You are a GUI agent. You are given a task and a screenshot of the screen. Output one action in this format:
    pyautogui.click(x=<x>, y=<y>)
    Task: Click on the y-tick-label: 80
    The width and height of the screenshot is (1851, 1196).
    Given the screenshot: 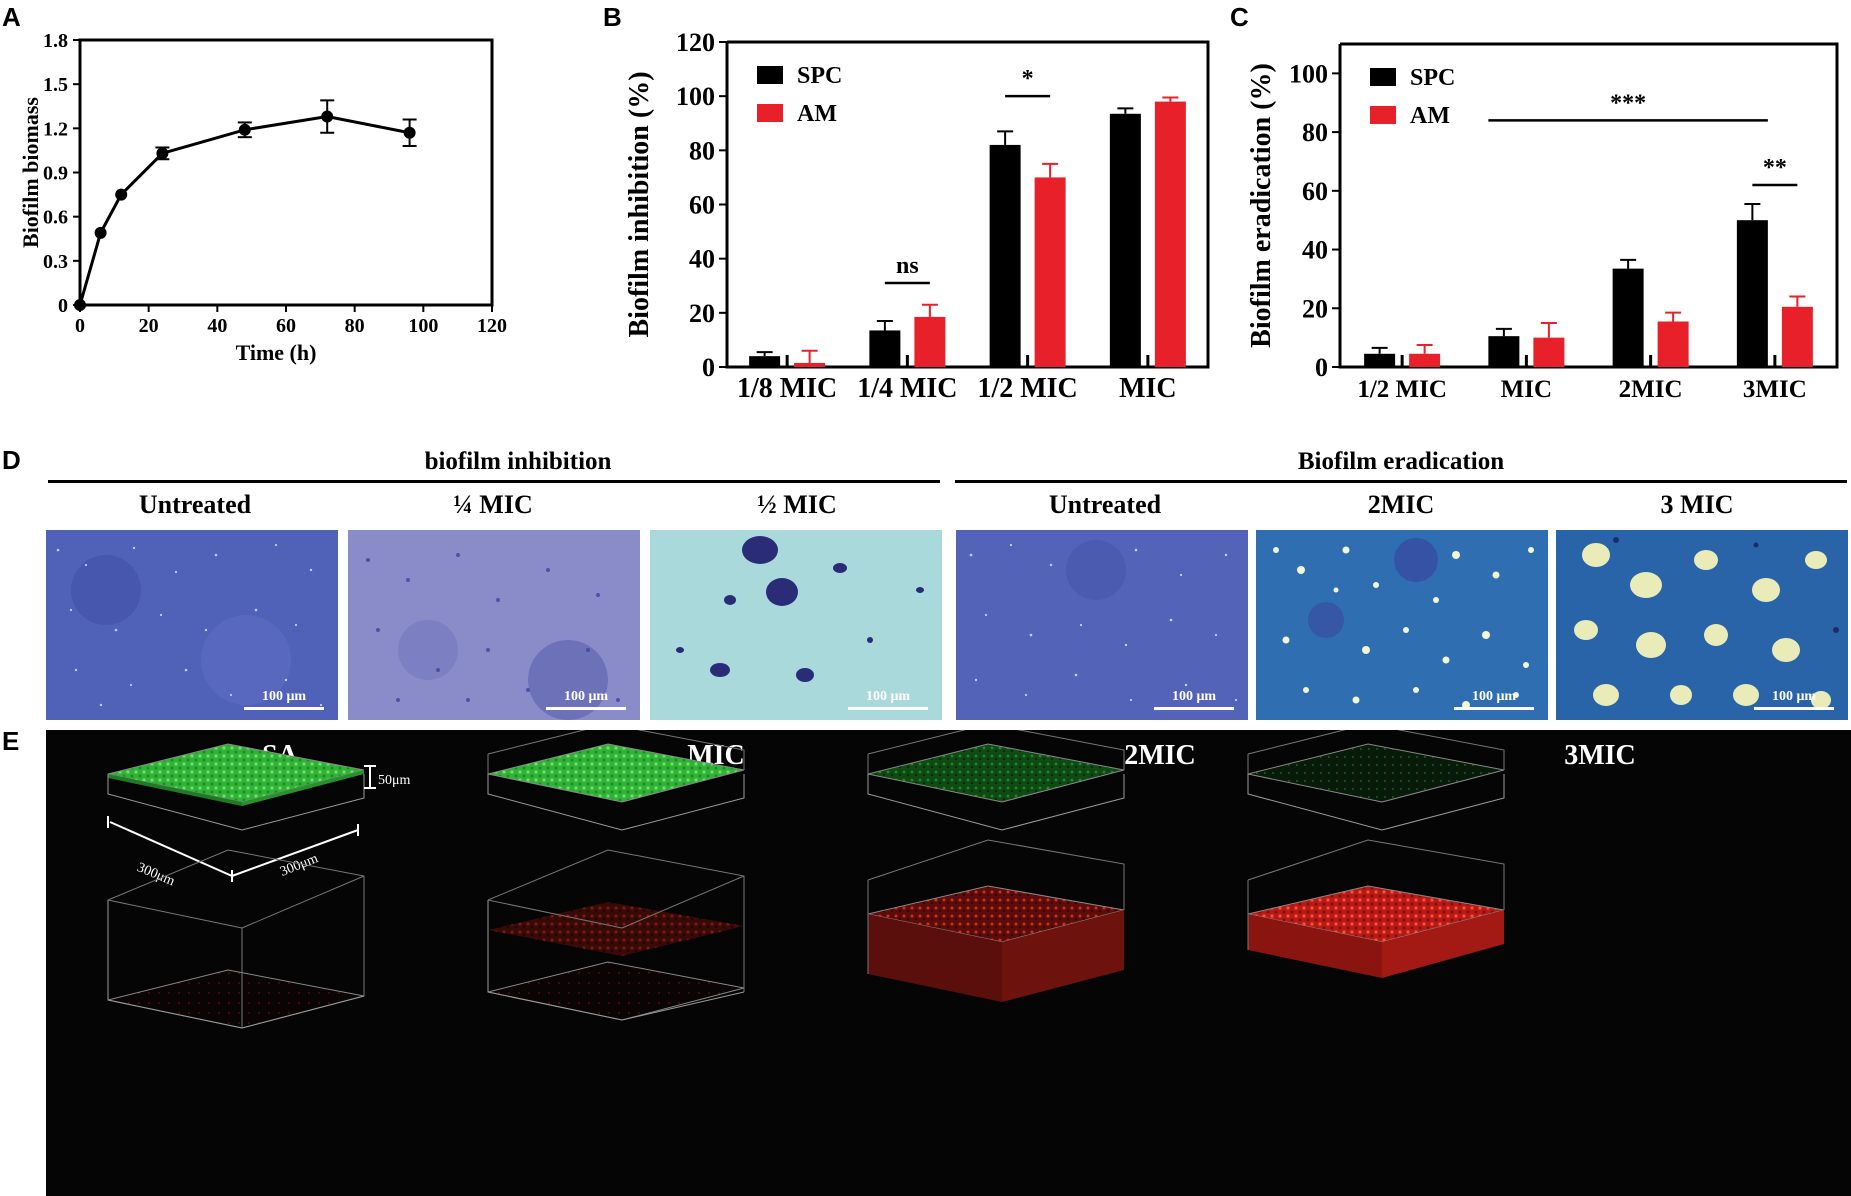 What is the action you would take?
    pyautogui.click(x=702, y=150)
    